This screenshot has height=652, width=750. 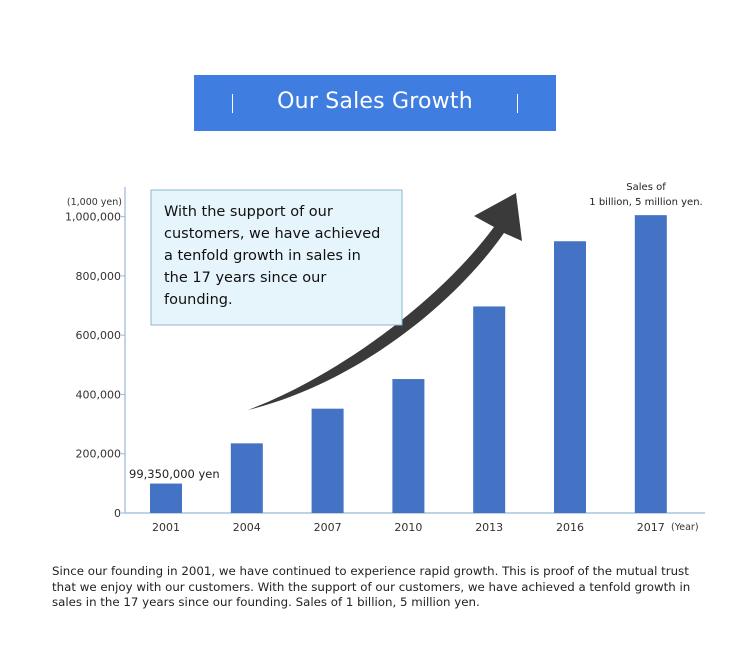 I want to click on title-banner: Our Sales Growth, so click(x=375, y=103).